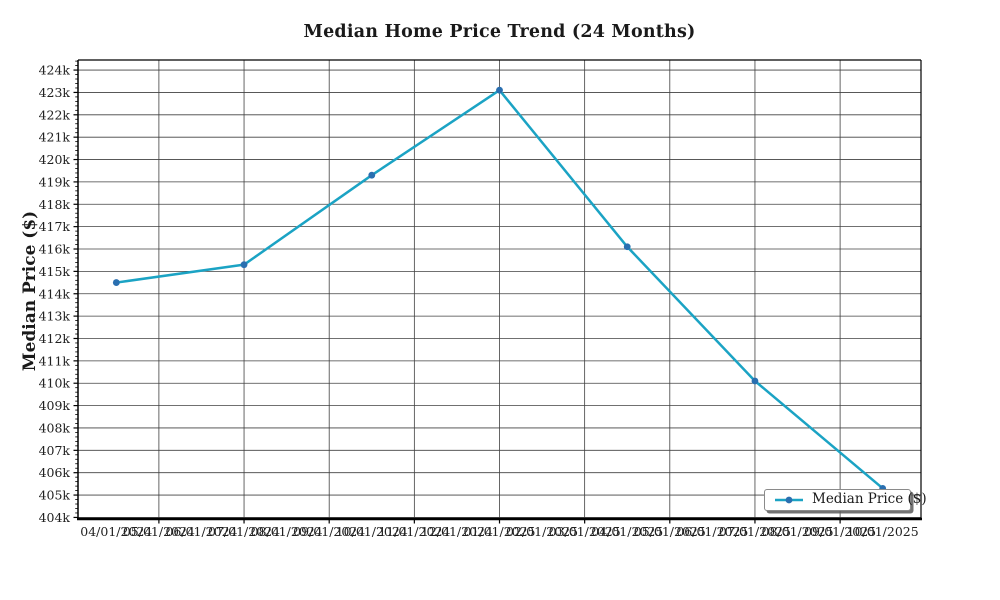 The height and width of the screenshot is (600, 1000). I want to click on legend-series-marker, so click(789, 500).